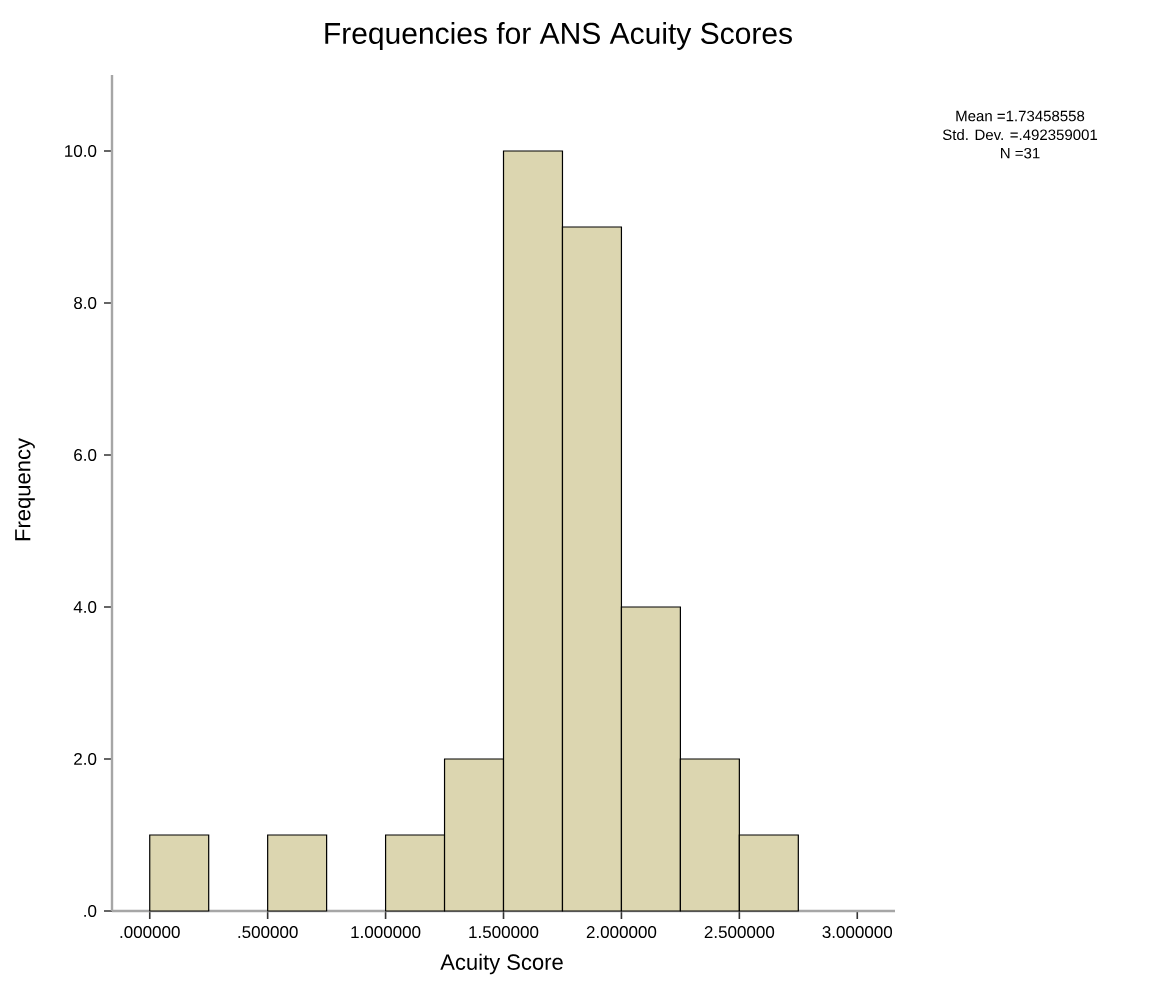 This screenshot has height=996, width=1160. I want to click on y-tick-label: 8.0, so click(85, 302).